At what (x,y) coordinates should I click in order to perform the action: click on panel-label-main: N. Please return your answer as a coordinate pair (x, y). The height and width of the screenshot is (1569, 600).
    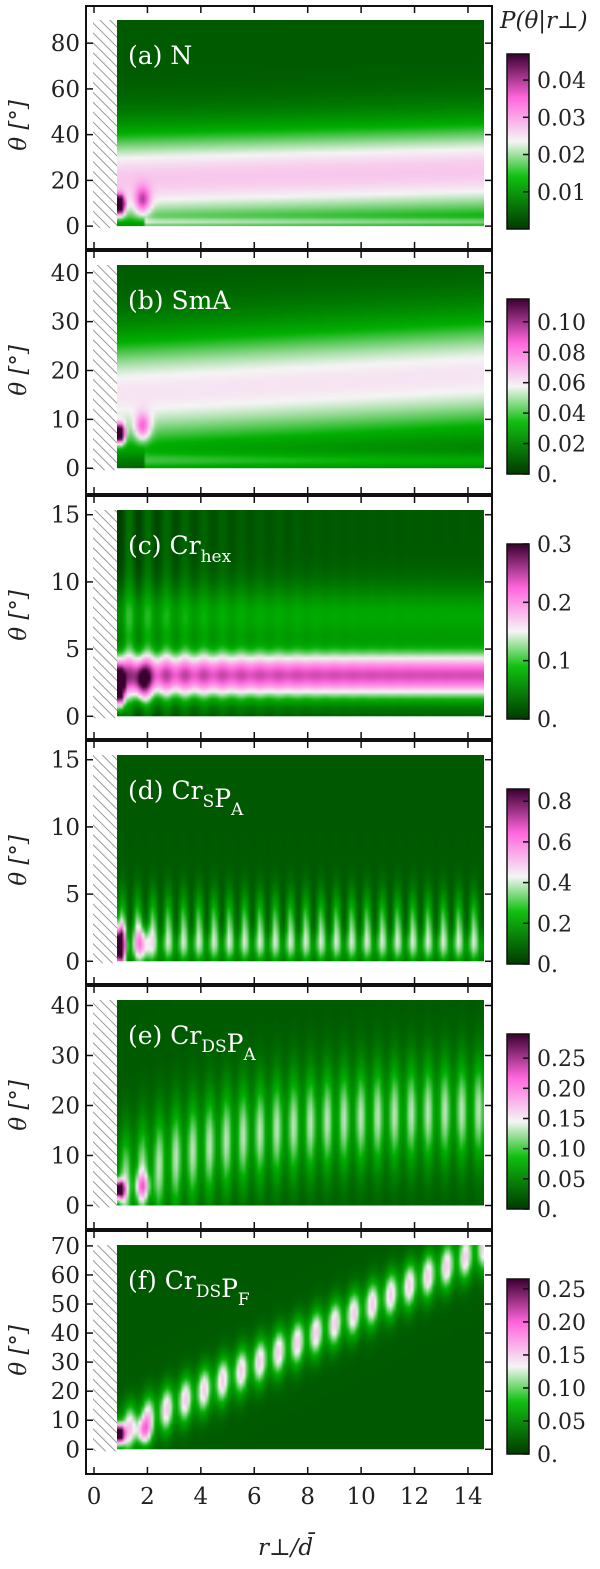
    Looking at the image, I should click on (181, 55).